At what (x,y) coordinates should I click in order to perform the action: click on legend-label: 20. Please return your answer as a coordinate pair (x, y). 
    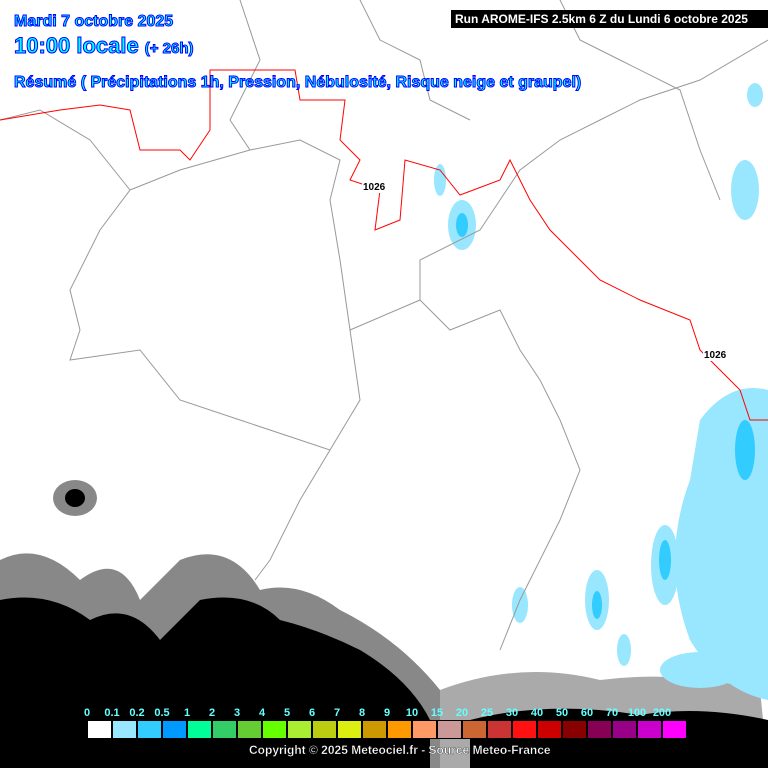
    Looking at the image, I should click on (462, 713).